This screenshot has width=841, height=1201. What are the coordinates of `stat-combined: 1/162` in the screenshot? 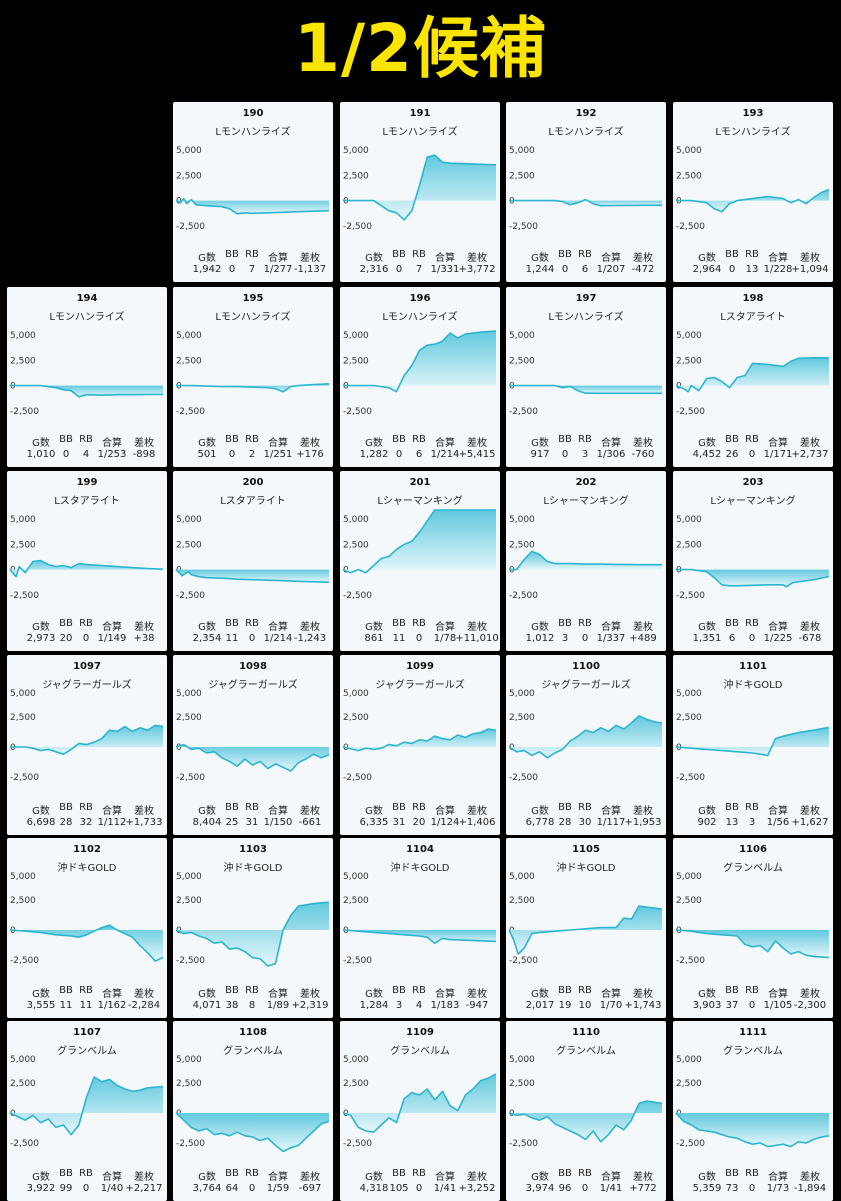 It's located at (112, 1005).